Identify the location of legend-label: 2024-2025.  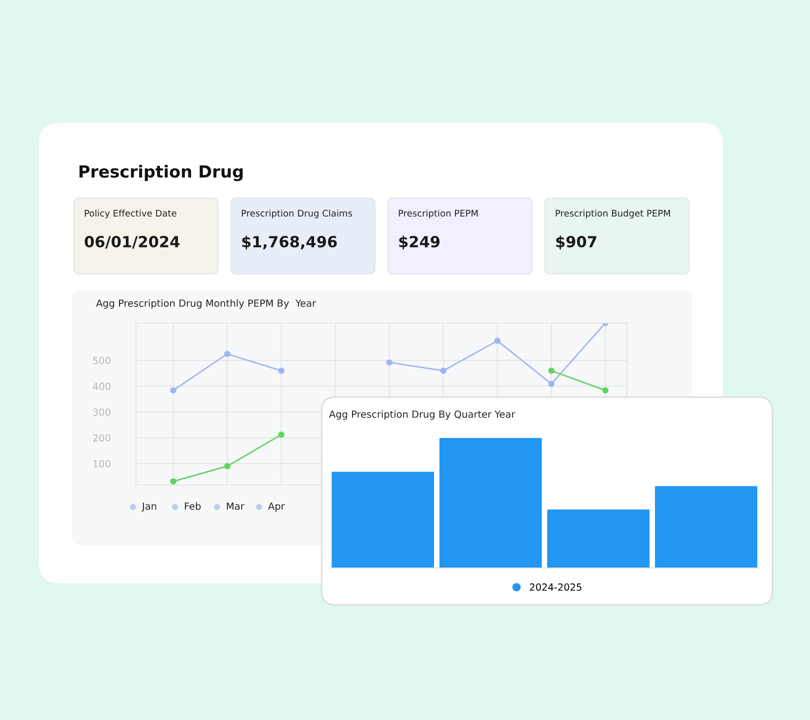
(556, 587).